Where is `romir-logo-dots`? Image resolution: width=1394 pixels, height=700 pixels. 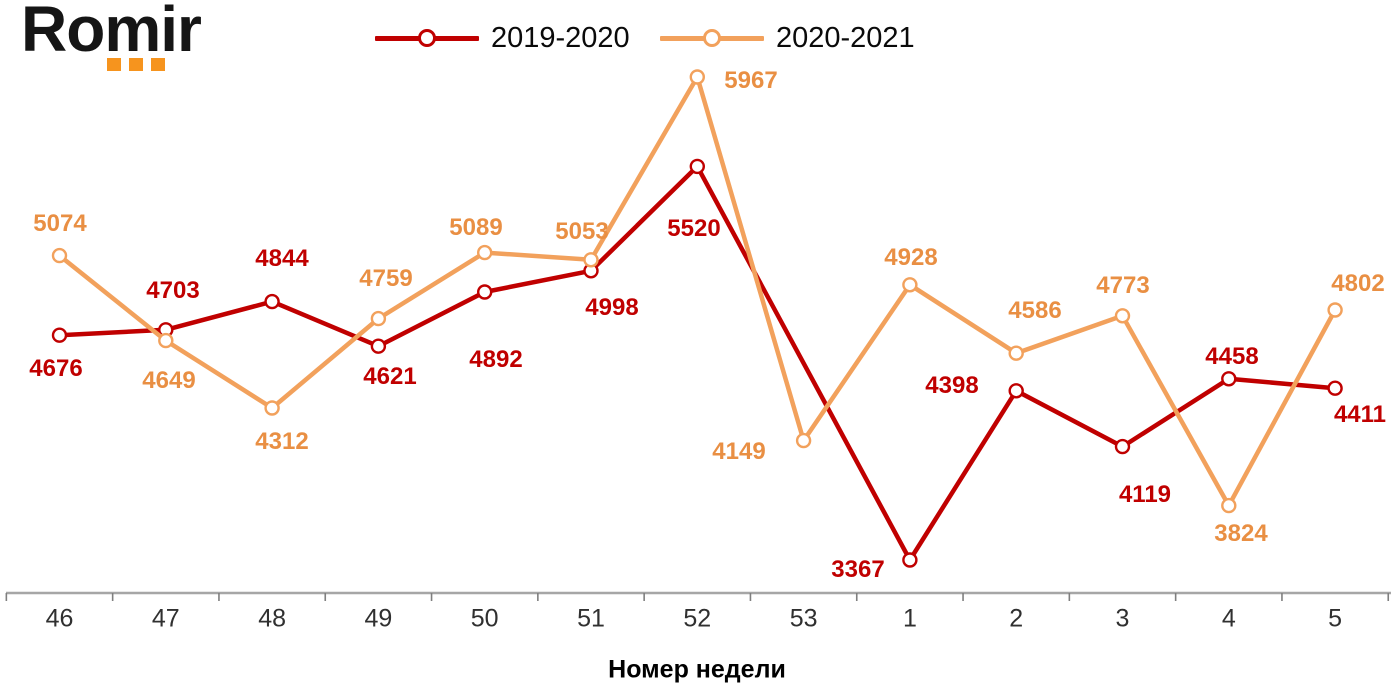
romir-logo-dots is located at coordinates (136, 64).